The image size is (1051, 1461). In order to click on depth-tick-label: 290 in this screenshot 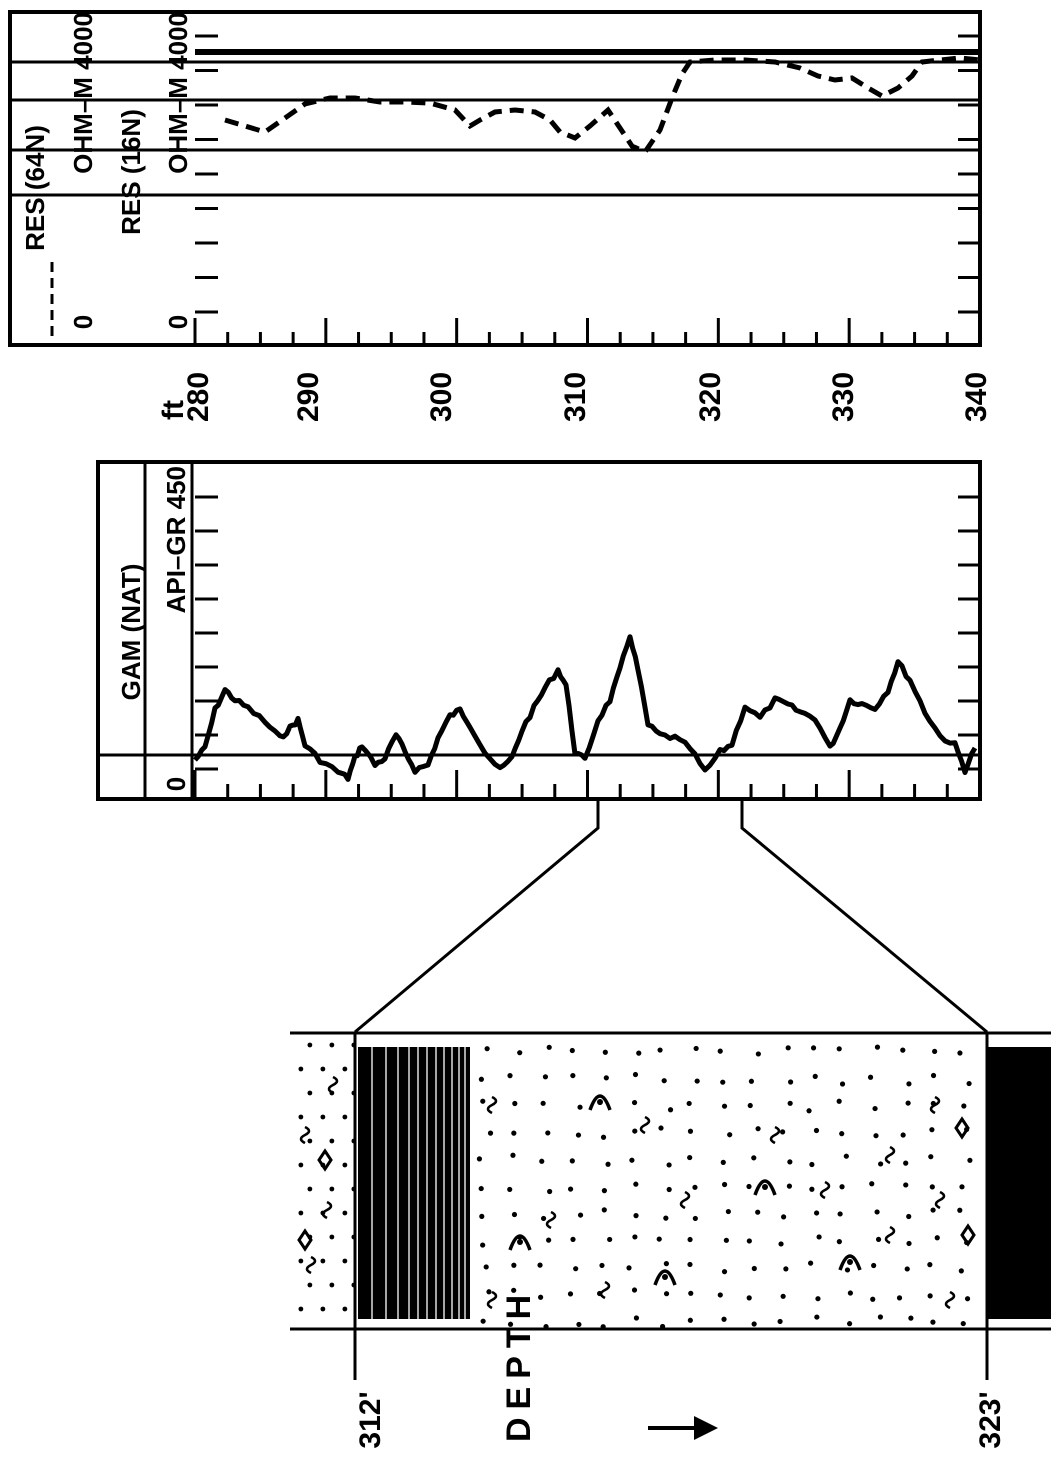, I will do `click(308, 397)`.